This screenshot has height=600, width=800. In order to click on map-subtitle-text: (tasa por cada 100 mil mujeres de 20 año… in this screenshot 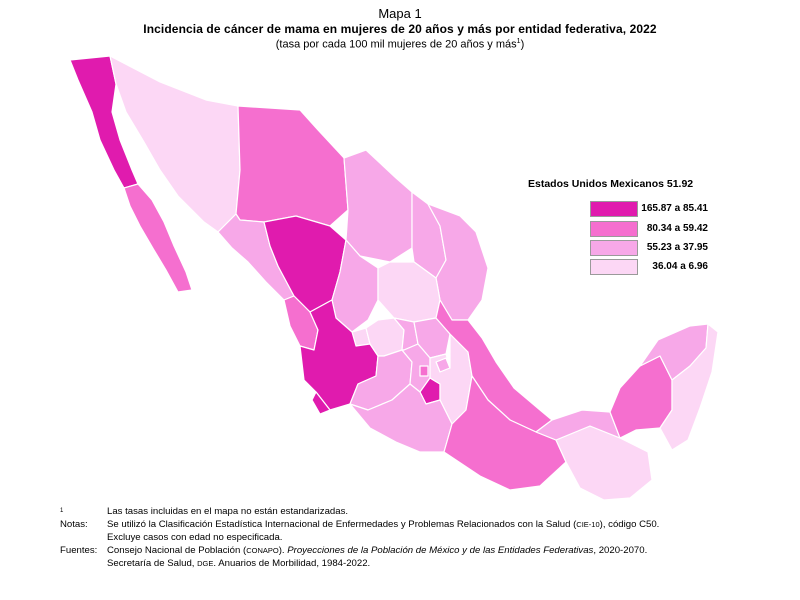, I will do `click(396, 44)`.